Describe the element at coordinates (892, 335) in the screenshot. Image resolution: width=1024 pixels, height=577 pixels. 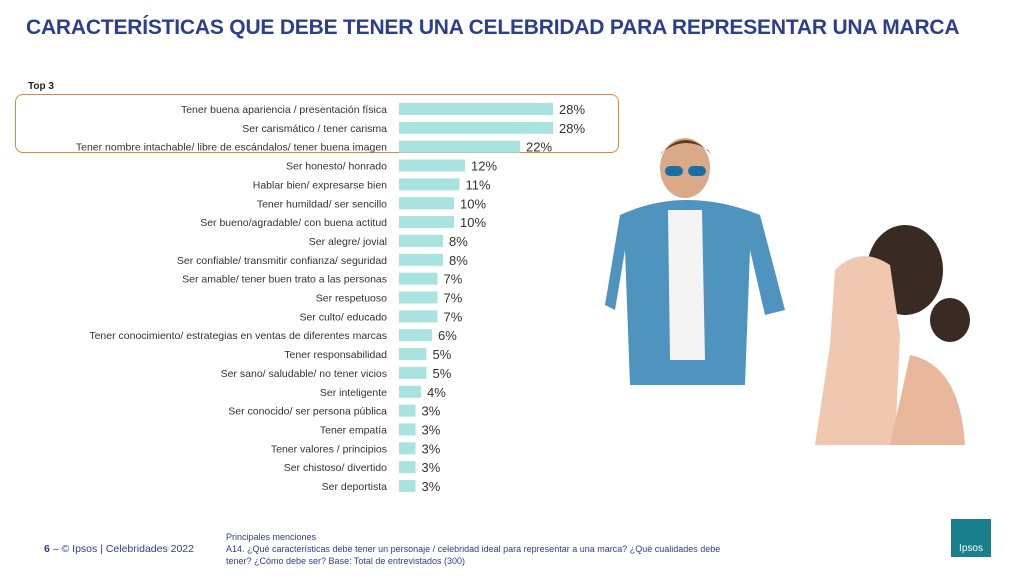
I see `woman-photo` at that location.